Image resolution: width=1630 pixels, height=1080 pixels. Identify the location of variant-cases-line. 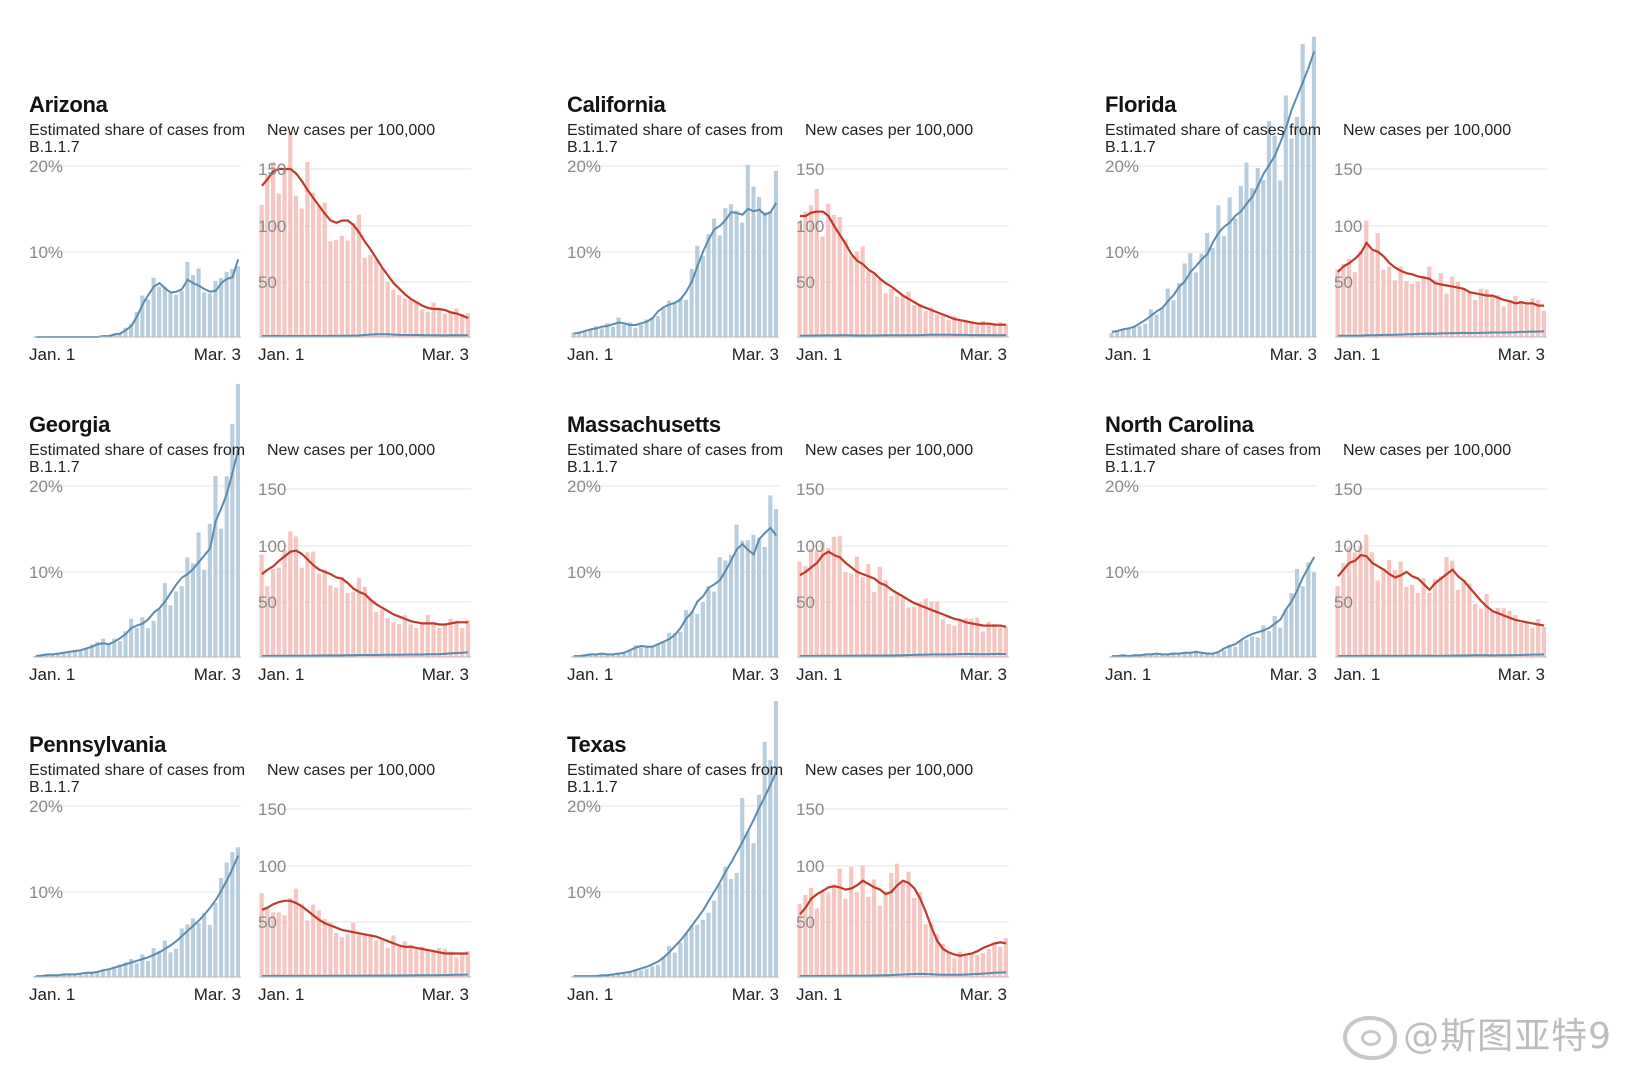
(365, 335).